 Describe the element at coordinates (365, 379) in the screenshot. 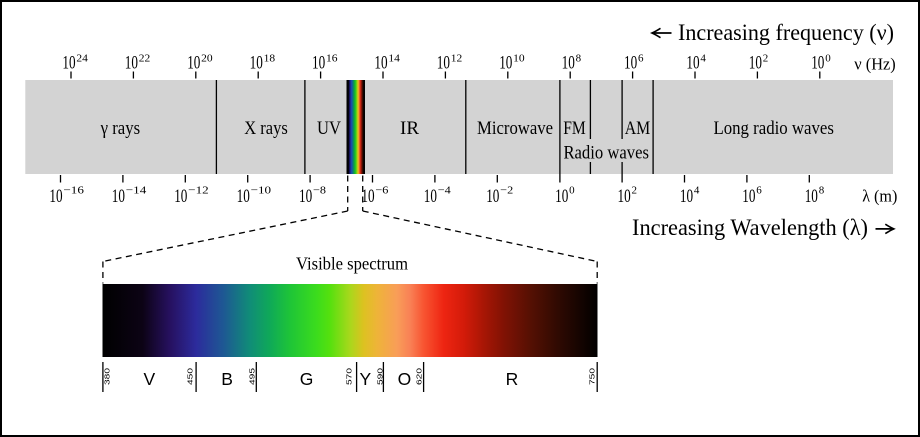

I see `svg-text: Y` at that location.